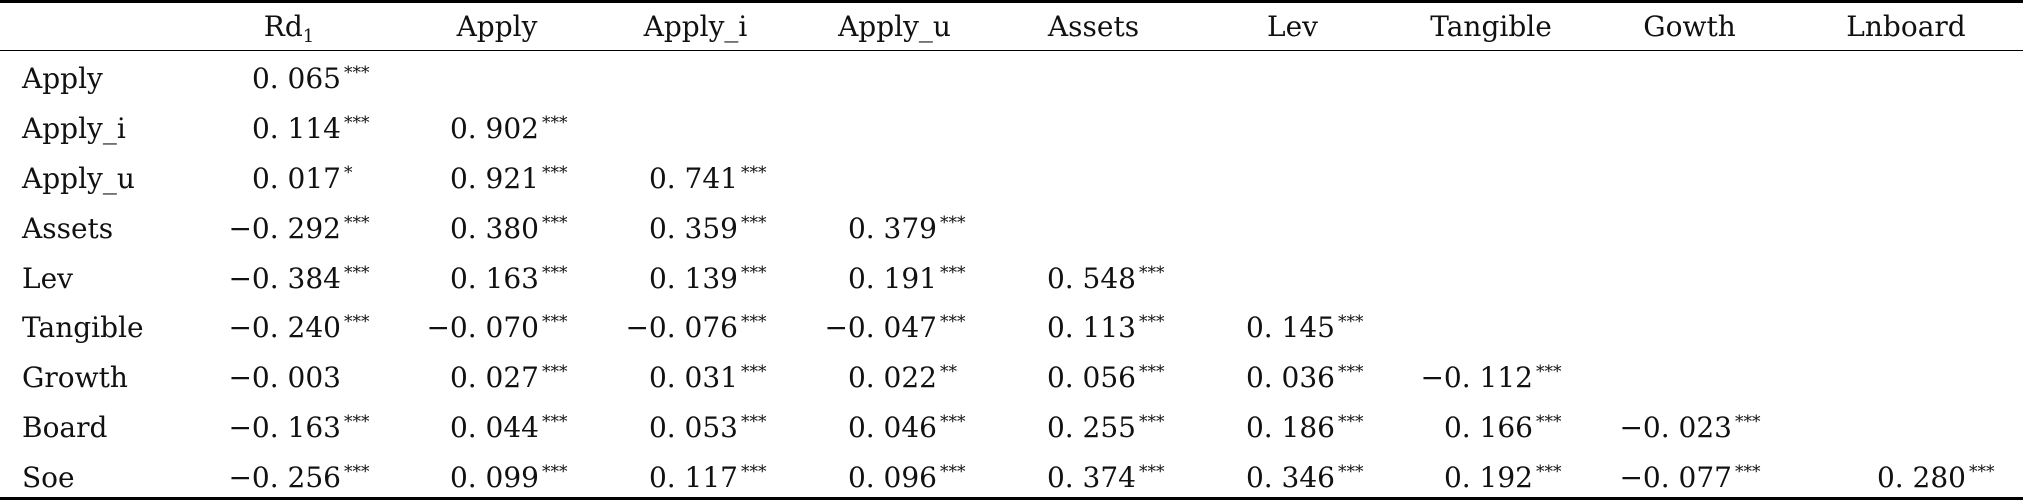  I want to click on correlation-cell: 0. 096 ***, so click(894, 477).